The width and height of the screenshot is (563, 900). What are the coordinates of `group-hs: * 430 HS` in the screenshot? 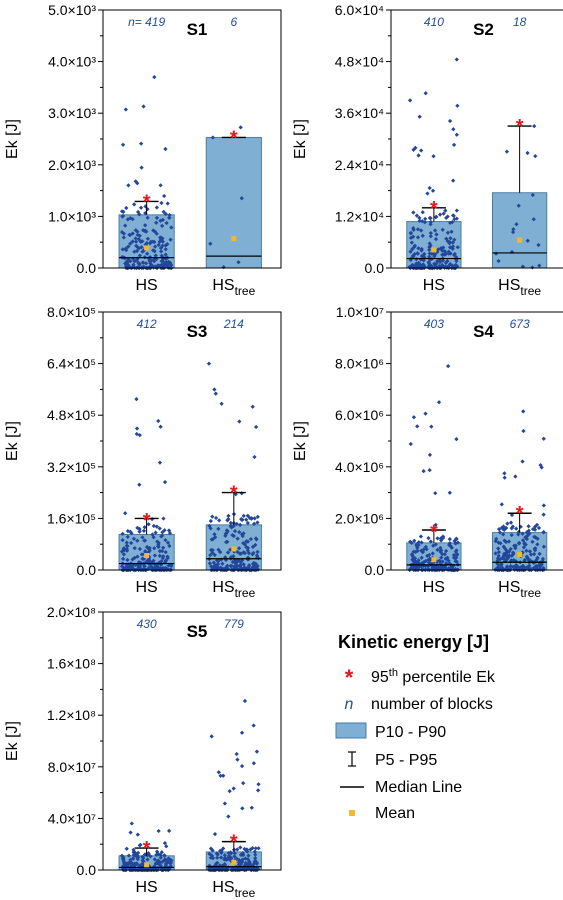 It's located at (146, 756).